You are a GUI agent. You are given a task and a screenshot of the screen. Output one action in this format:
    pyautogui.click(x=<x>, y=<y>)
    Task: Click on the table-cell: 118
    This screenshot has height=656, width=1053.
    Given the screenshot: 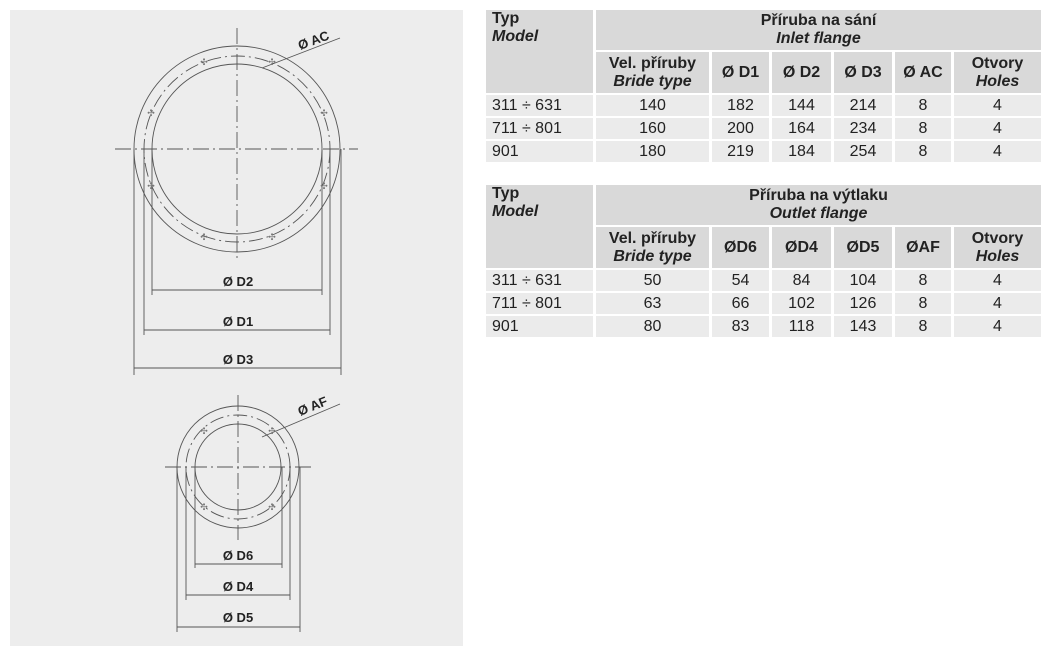 What is the action you would take?
    pyautogui.click(x=801, y=326)
    